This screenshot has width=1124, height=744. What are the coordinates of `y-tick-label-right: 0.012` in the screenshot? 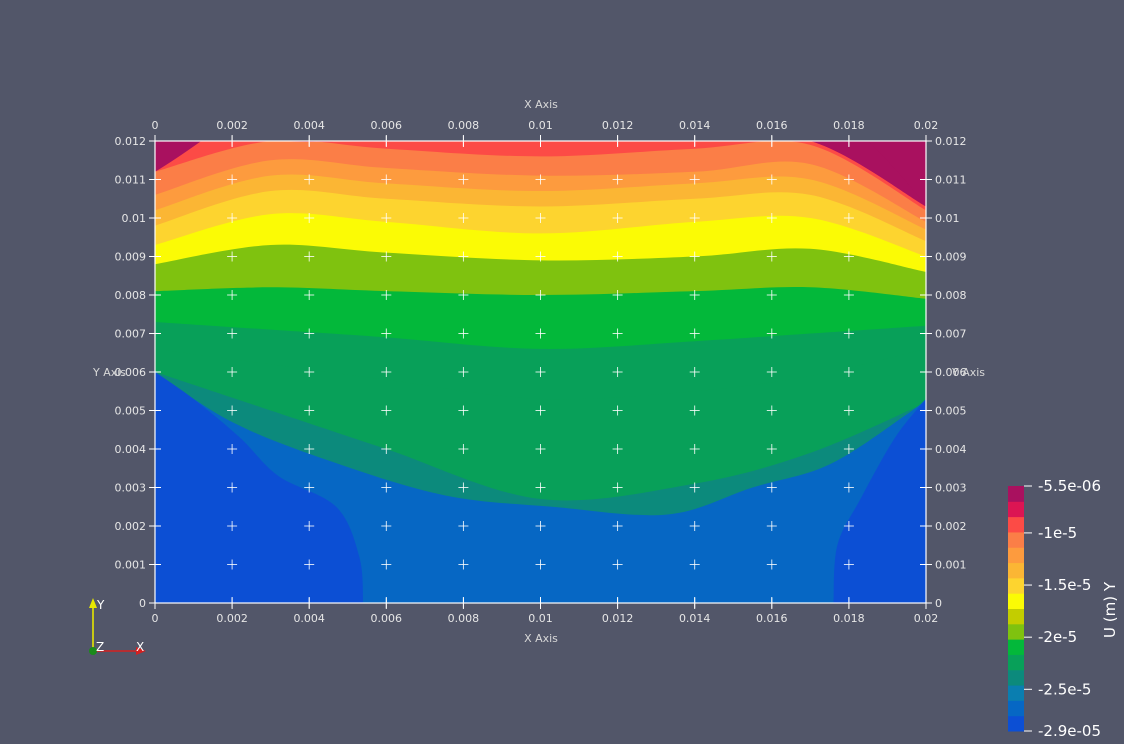 It's located at (951, 141).